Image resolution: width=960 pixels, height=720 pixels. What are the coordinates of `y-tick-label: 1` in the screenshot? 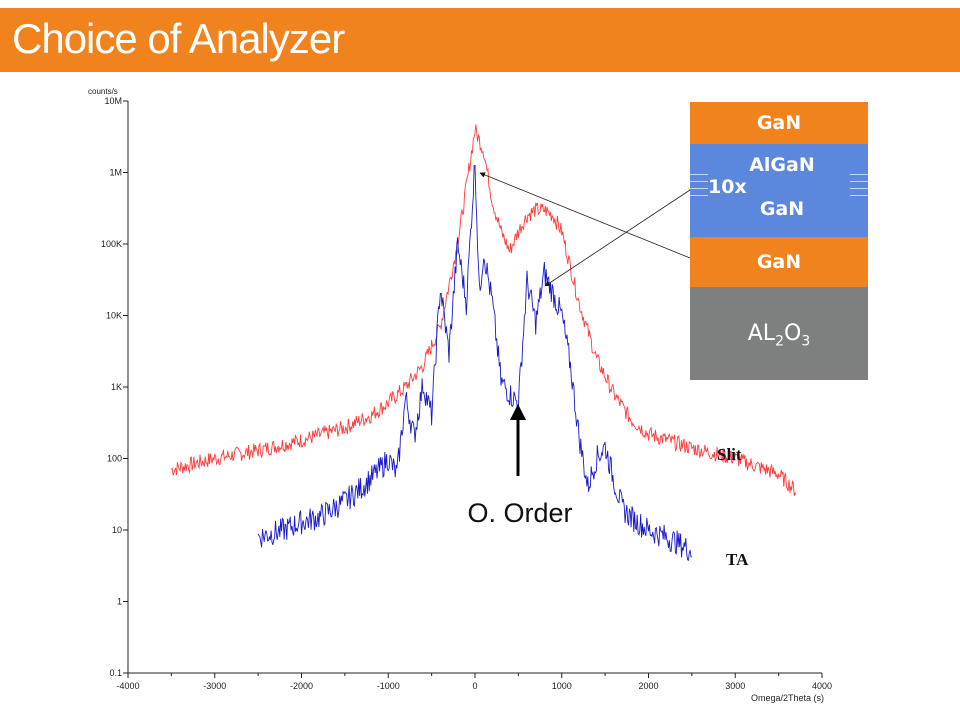 It's located at (119, 602).